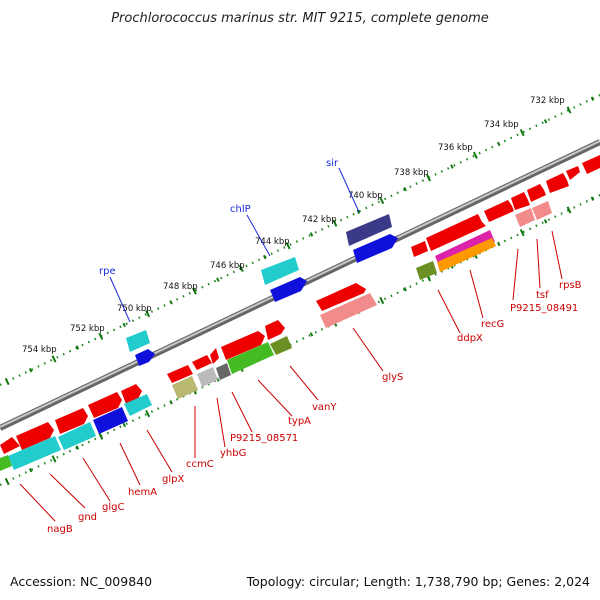 The width and height of the screenshot is (600, 600). I want to click on gene-ddpX, so click(426, 270).